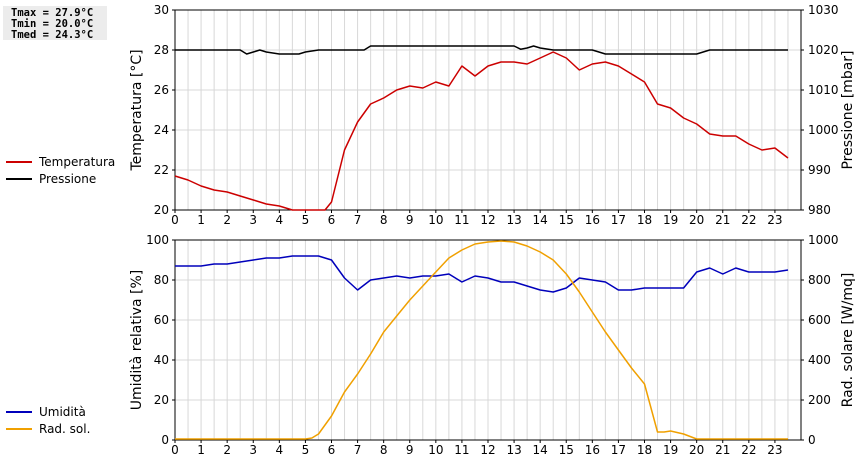 The image size is (860, 460). I want to click on legend-item-umidita: Umidità, so click(48, 411).